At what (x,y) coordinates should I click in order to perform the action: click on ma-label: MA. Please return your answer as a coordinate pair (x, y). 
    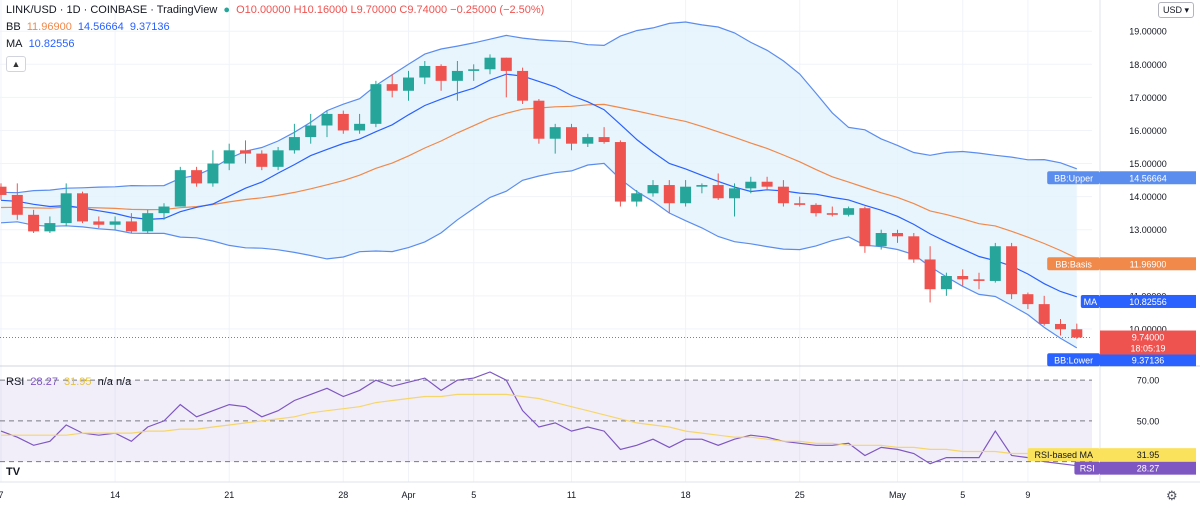
    Looking at the image, I should click on (14, 44).